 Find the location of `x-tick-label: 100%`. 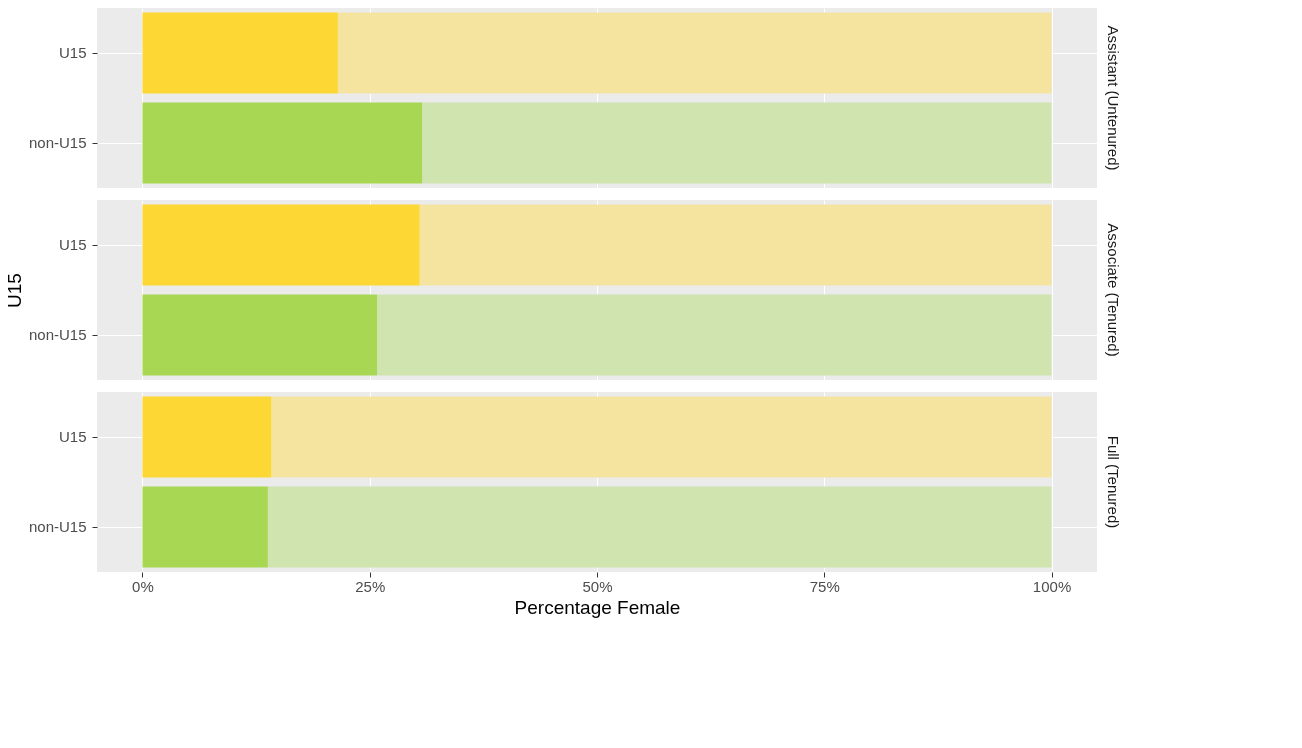

x-tick-label: 100% is located at coordinates (1052, 586).